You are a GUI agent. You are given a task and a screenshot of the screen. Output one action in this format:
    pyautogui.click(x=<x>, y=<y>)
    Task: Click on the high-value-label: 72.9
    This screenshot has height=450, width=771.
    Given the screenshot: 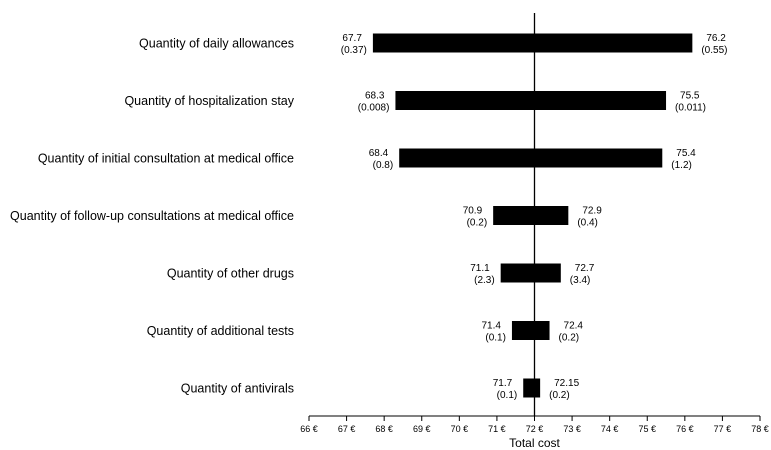 What is the action you would take?
    pyautogui.click(x=592, y=211)
    